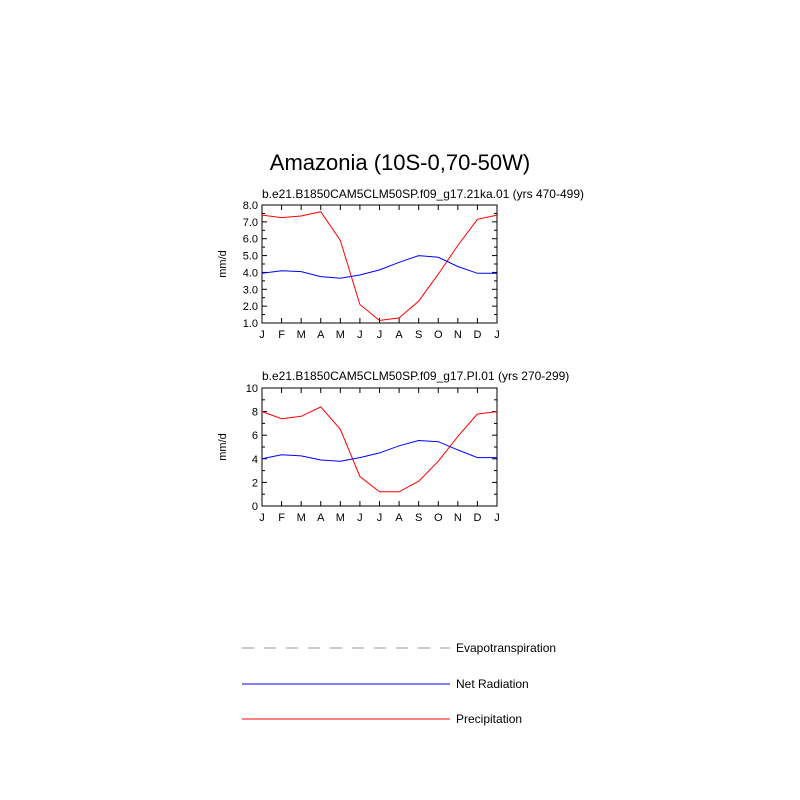 Image resolution: width=800 pixels, height=800 pixels. I want to click on y-tick-label: 4, so click(255, 460).